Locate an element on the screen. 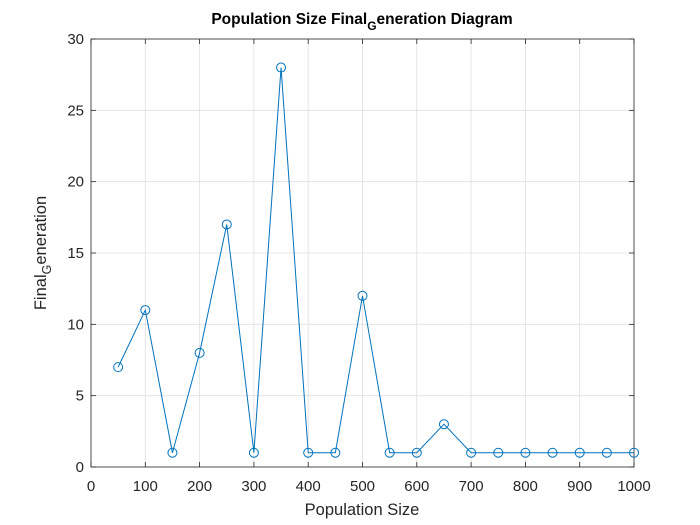 The width and height of the screenshot is (700, 525). y-axis-label: FinalGeneration is located at coordinates (43, 253).